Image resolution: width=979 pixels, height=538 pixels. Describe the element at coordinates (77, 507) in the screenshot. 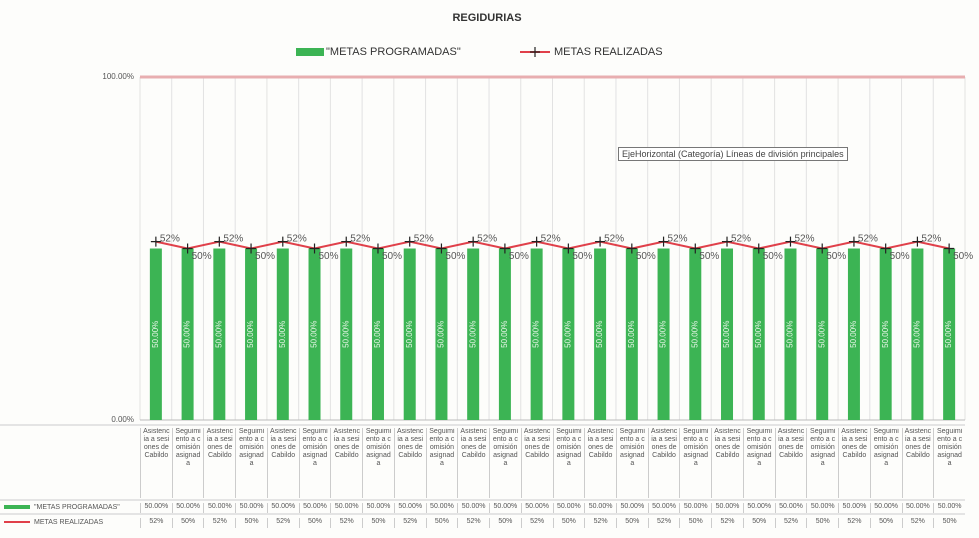

I see `table-series-name: "METAS PROGRAMADAS"` at that location.